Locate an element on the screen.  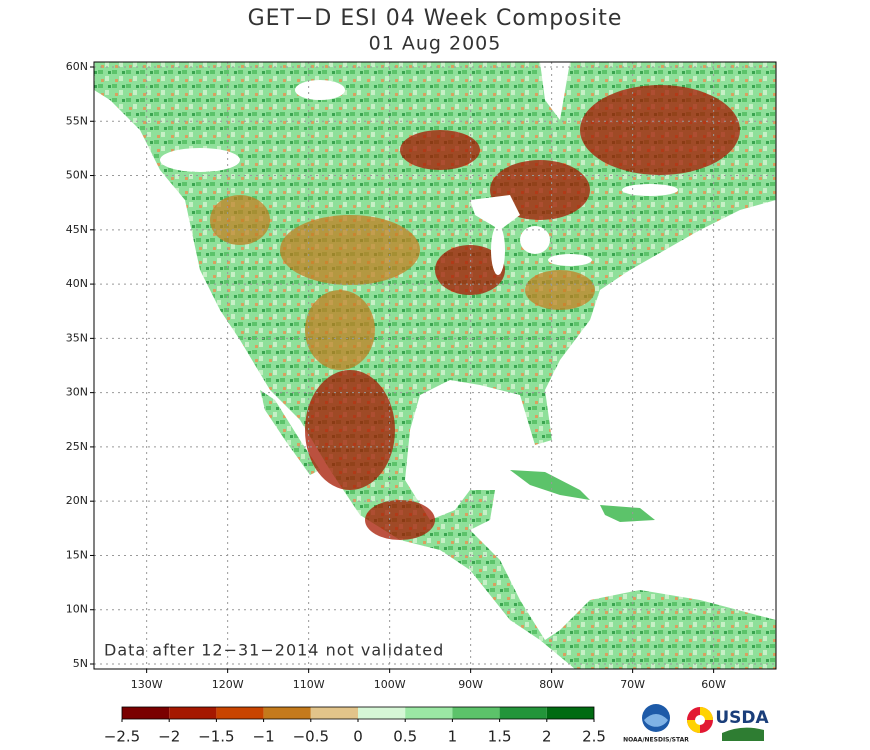
lat-tick-label: 50N is located at coordinates (77, 175).